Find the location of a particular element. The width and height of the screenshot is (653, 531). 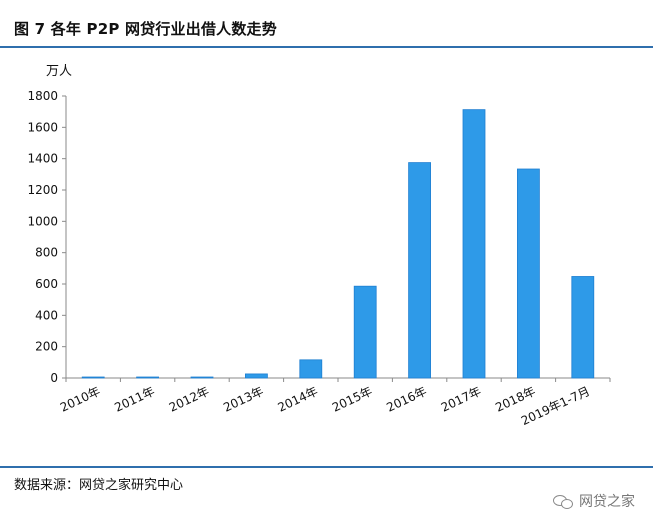

wechat-icon is located at coordinates (563, 501).